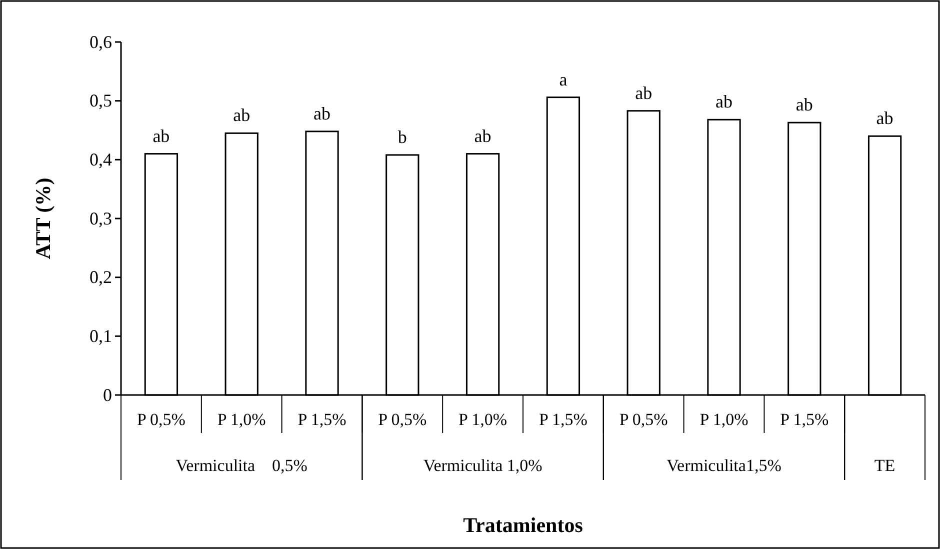 This screenshot has width=940, height=549. Describe the element at coordinates (101, 100) in the screenshot. I see `y-tick-label: 0,5` at that location.